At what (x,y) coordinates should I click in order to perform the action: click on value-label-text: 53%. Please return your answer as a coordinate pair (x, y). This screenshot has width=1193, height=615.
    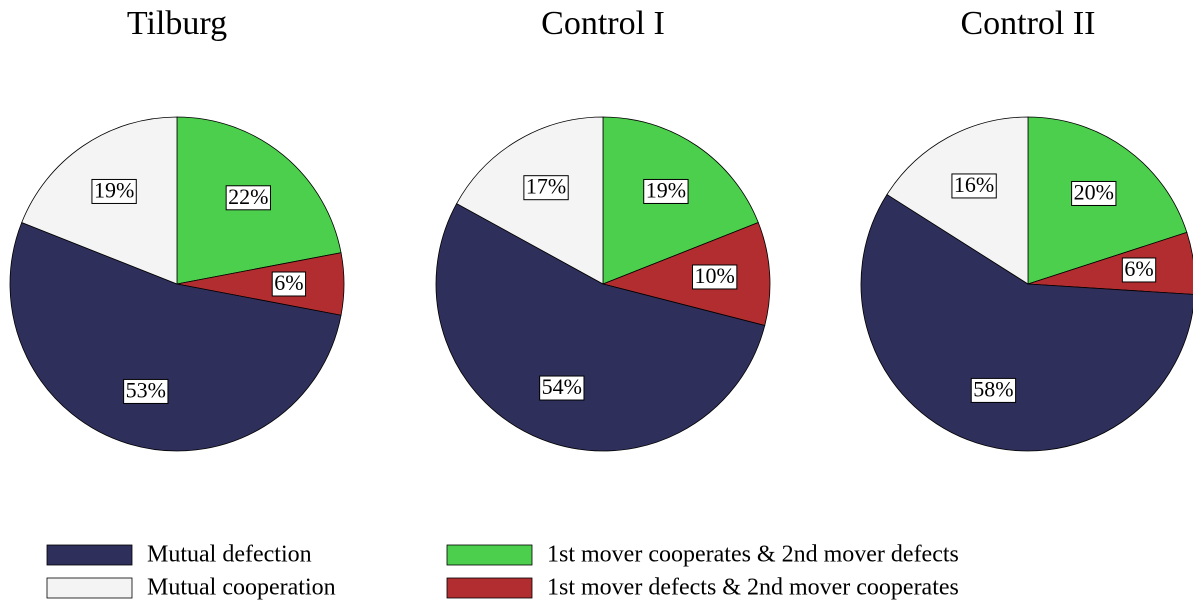
    Looking at the image, I should click on (146, 389).